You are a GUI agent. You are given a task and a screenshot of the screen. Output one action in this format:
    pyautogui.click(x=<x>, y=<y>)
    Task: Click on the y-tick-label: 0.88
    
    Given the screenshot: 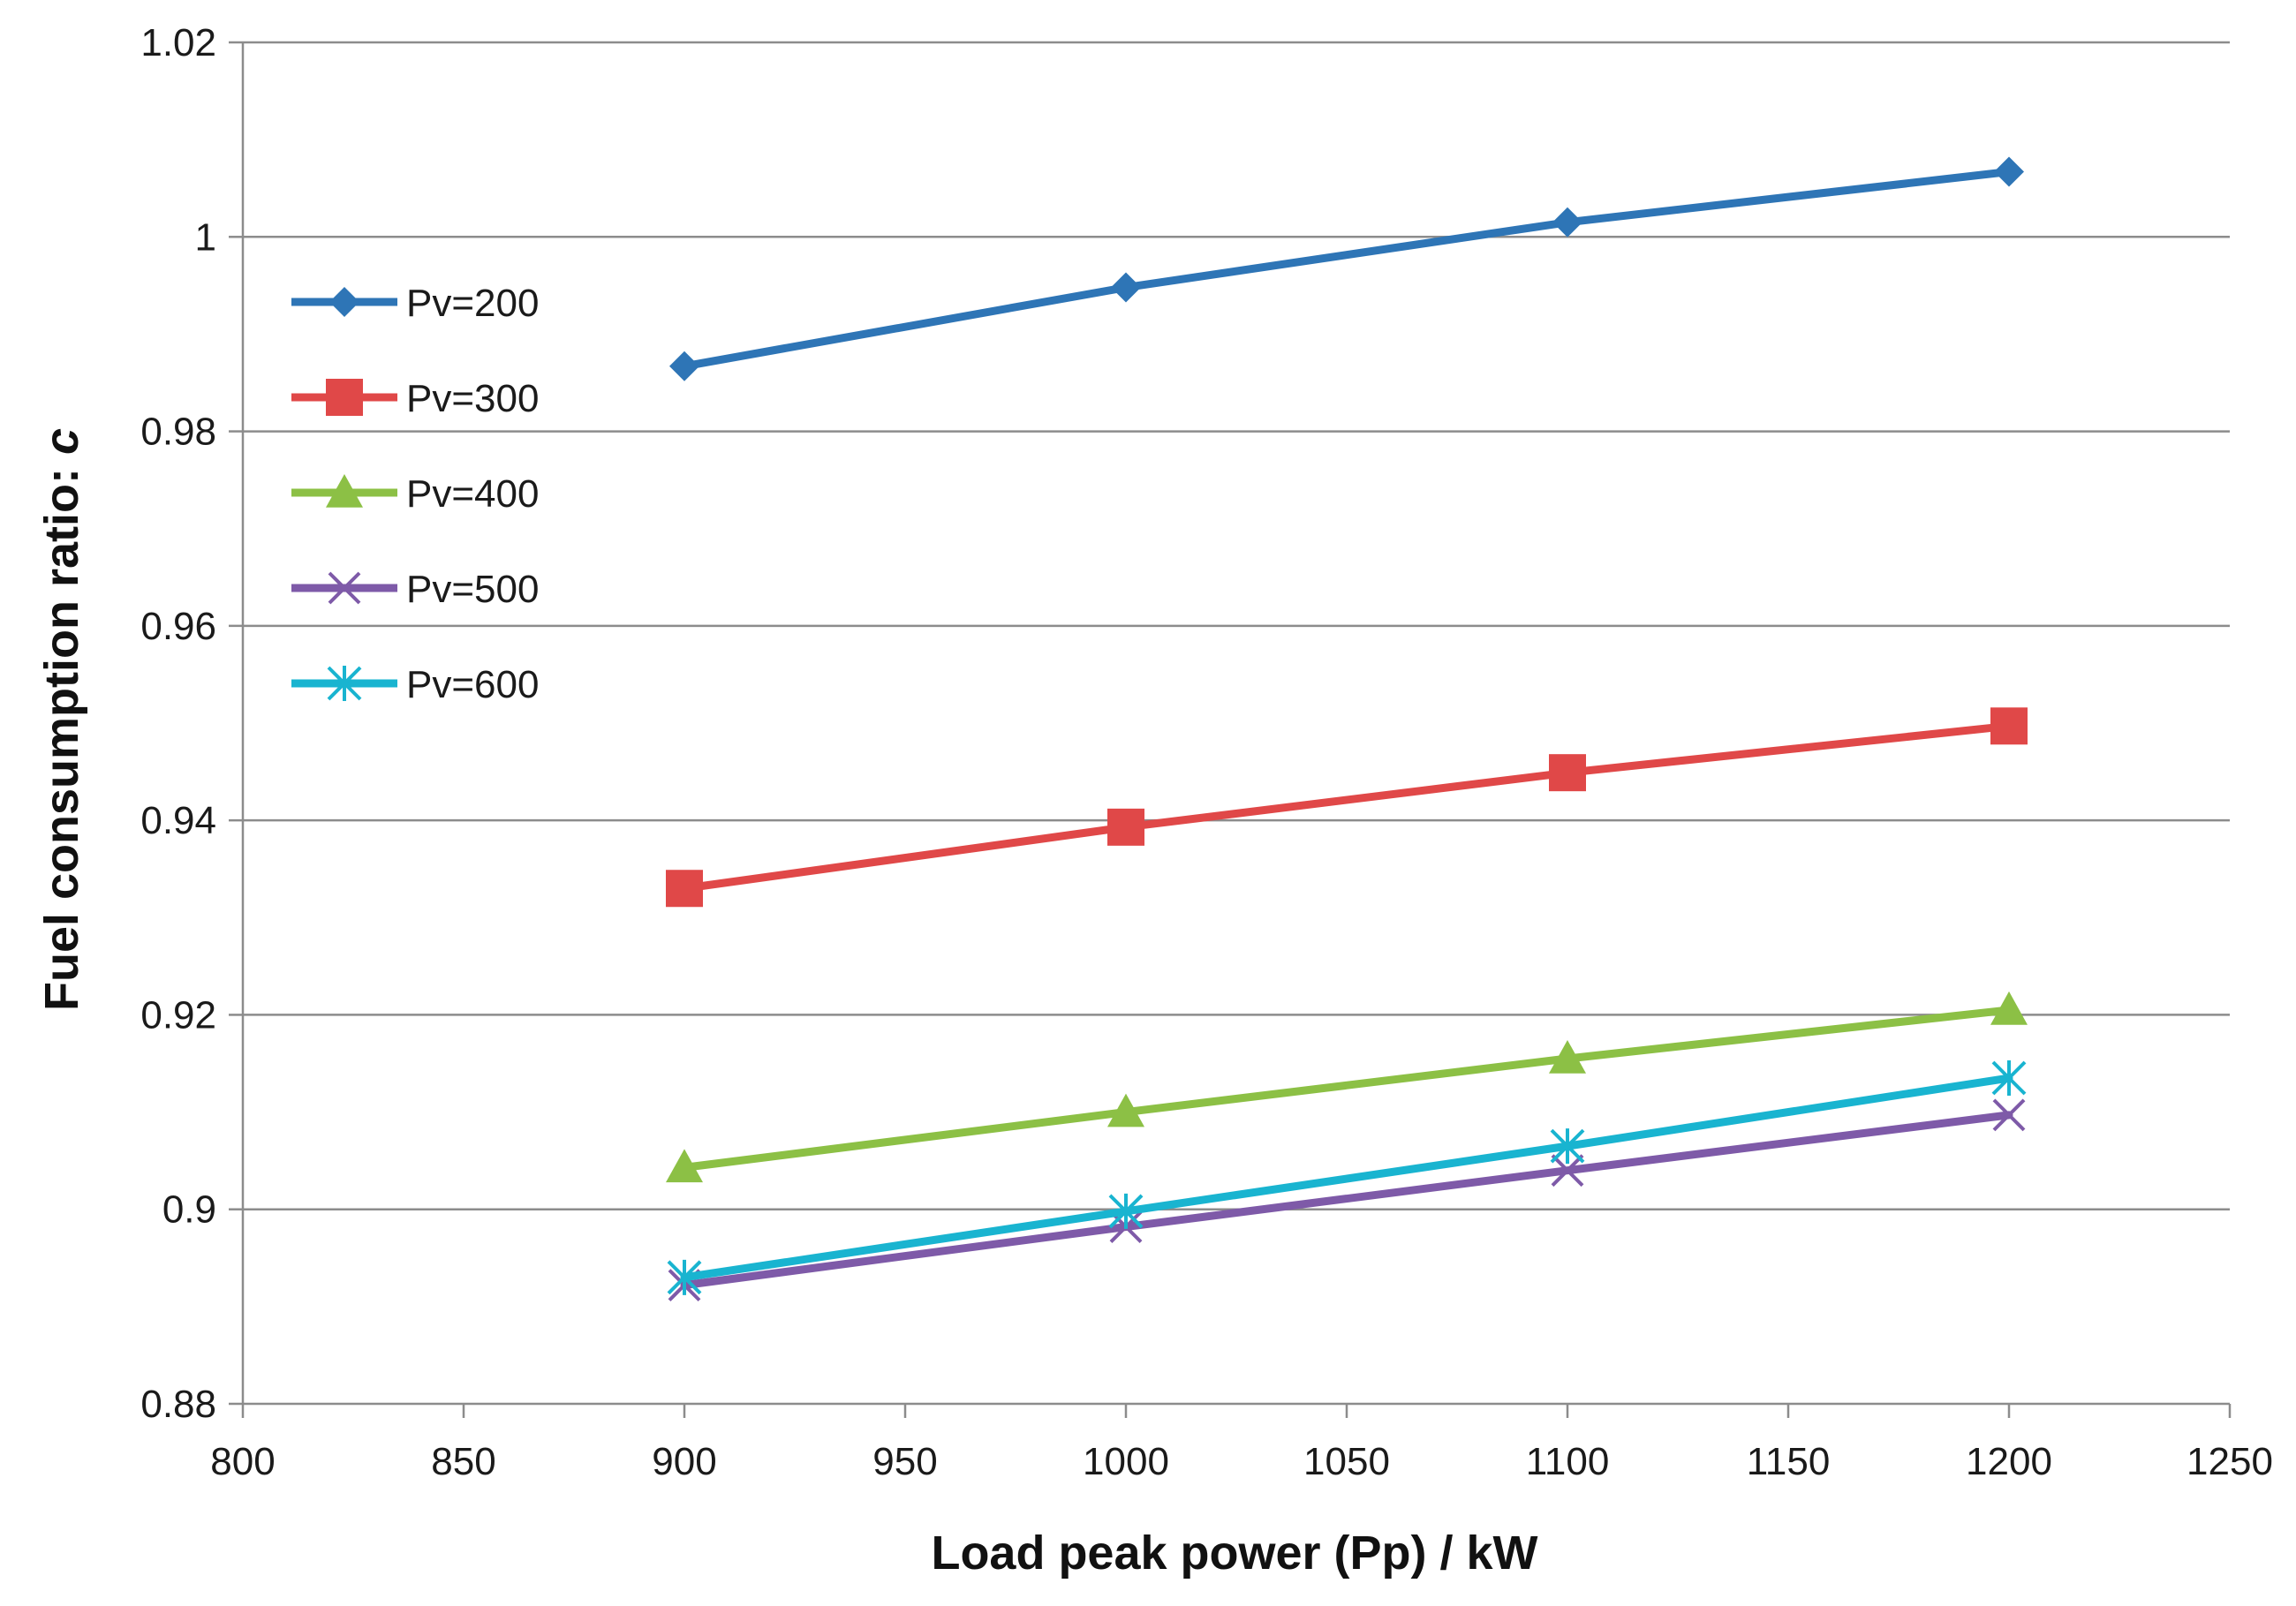 What is the action you would take?
    pyautogui.click(x=178, y=1405)
    